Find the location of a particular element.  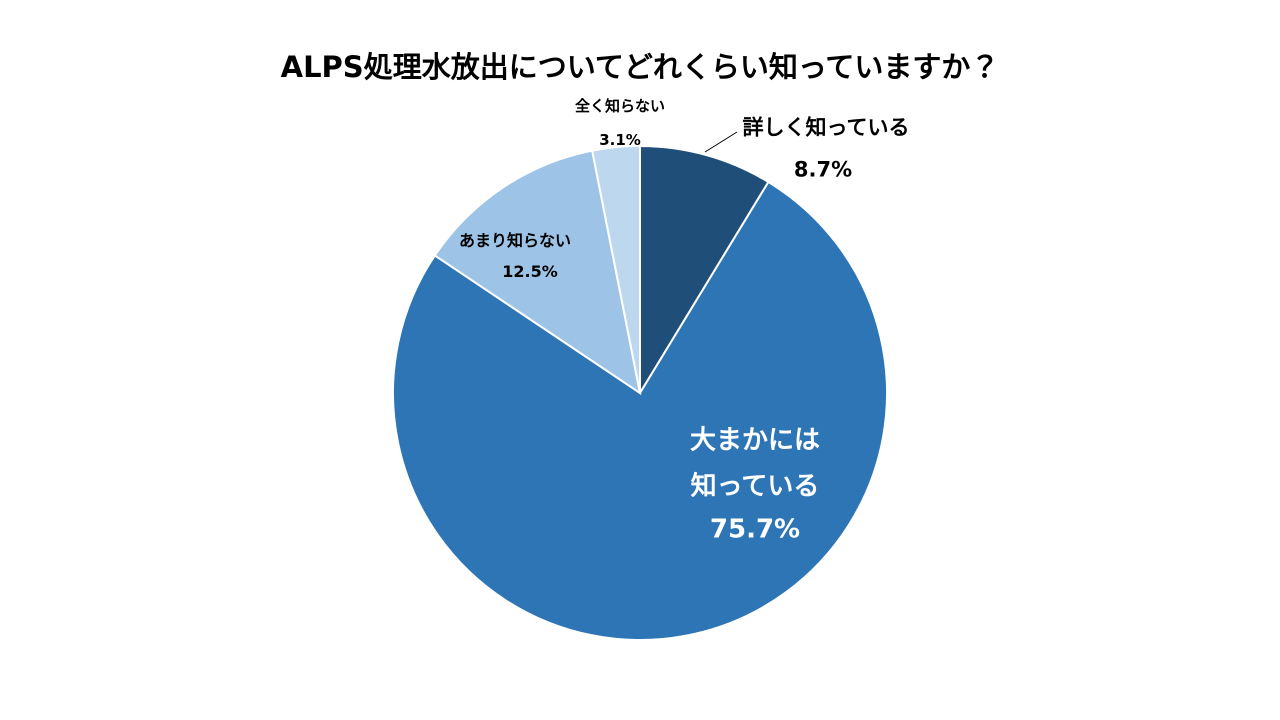

value-label: 12.5% is located at coordinates (530, 271).